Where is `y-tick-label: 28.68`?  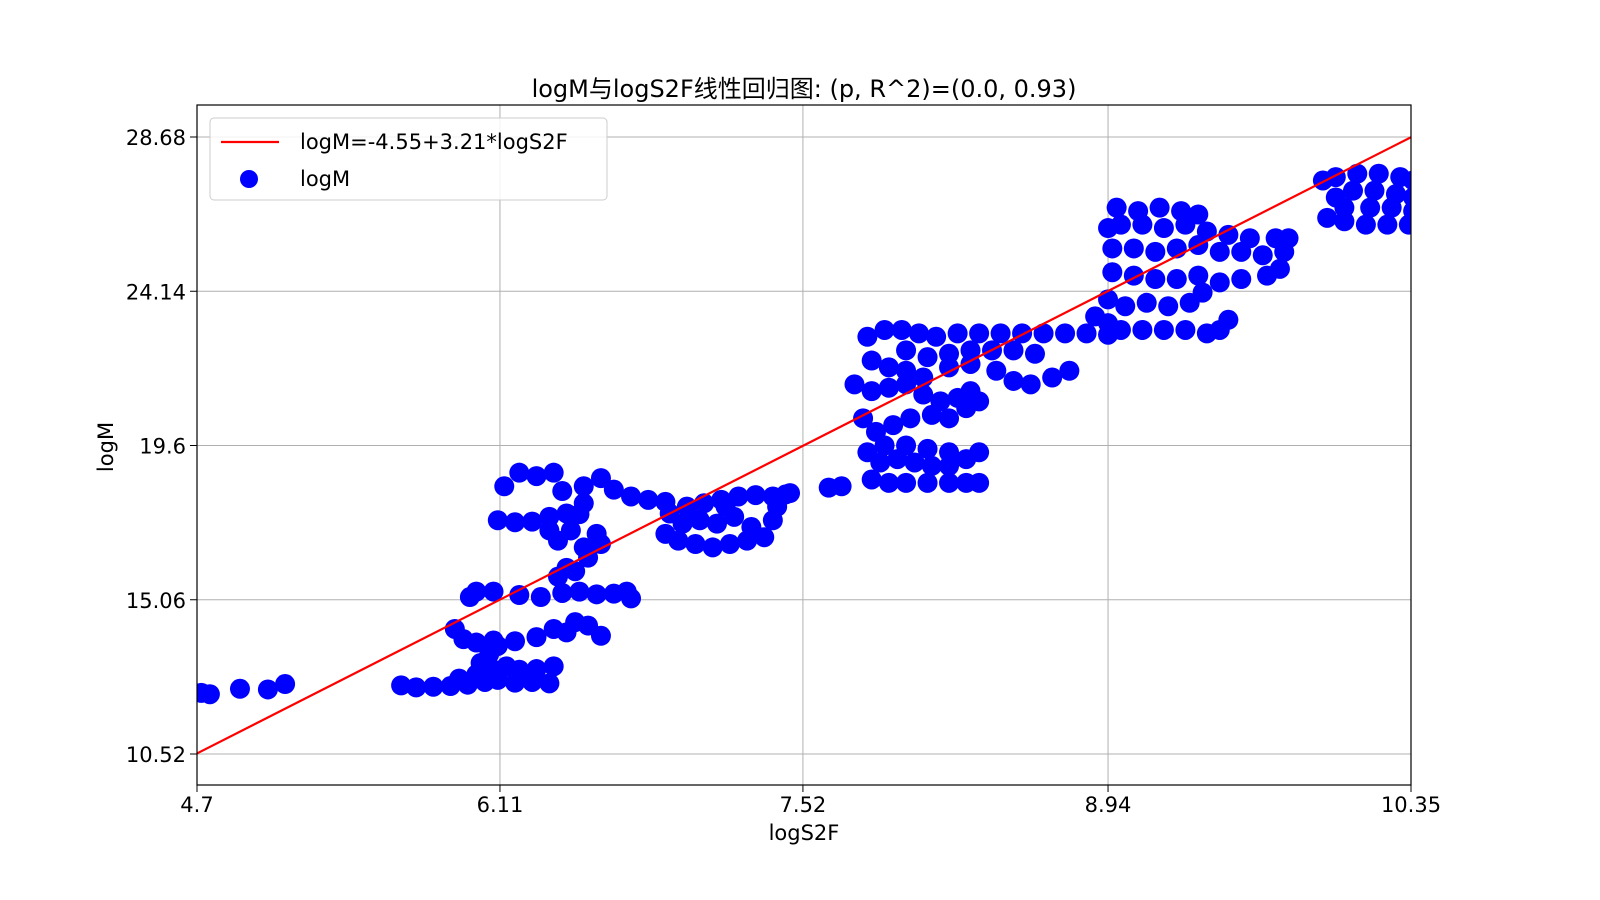
y-tick-label: 28.68 is located at coordinates (156, 138).